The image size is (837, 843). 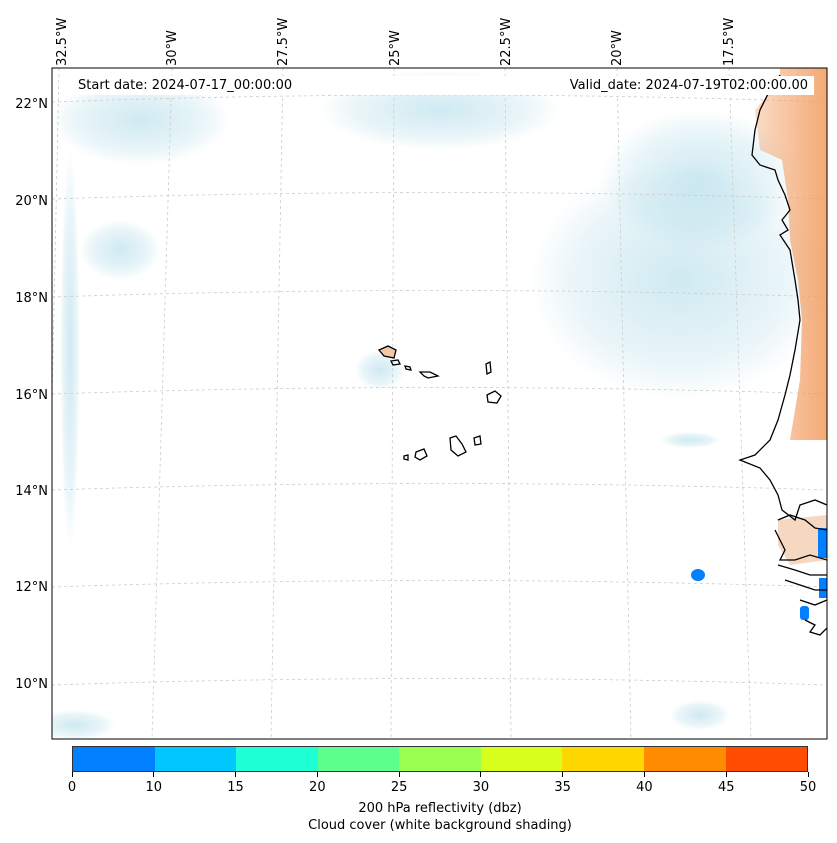 I want to click on lon-label: 22.5°W, so click(x=506, y=41).